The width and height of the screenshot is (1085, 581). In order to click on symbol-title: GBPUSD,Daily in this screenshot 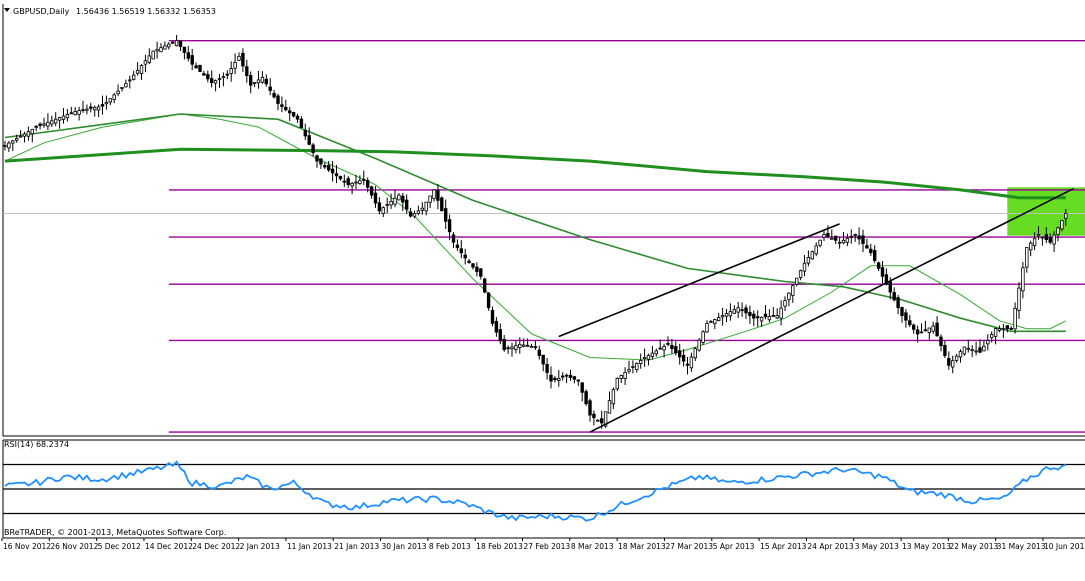, I will do `click(41, 11)`.